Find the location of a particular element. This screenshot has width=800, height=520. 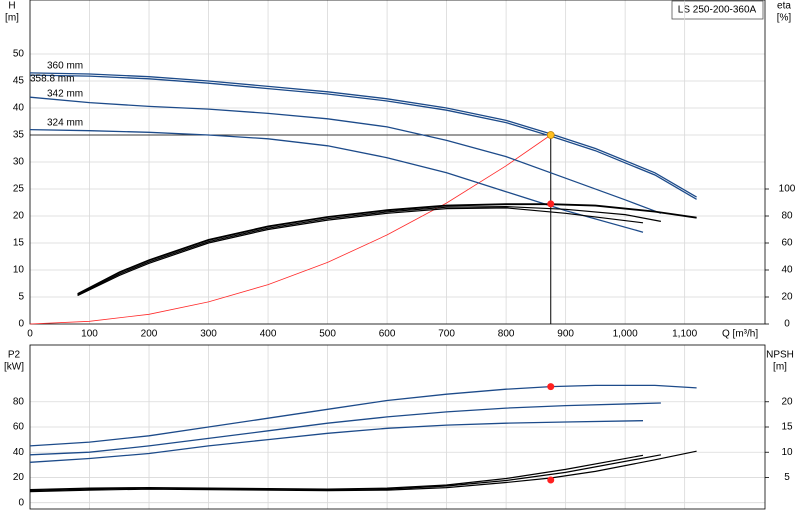

y2-tick-label: 40 is located at coordinates (787, 270).